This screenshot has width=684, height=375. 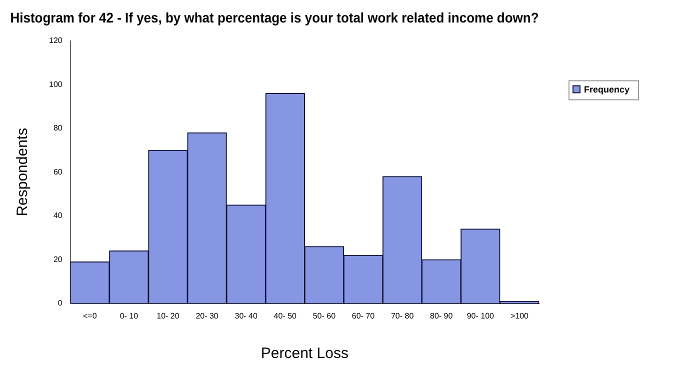 I want to click on x-tick-label: <=0, so click(x=90, y=315).